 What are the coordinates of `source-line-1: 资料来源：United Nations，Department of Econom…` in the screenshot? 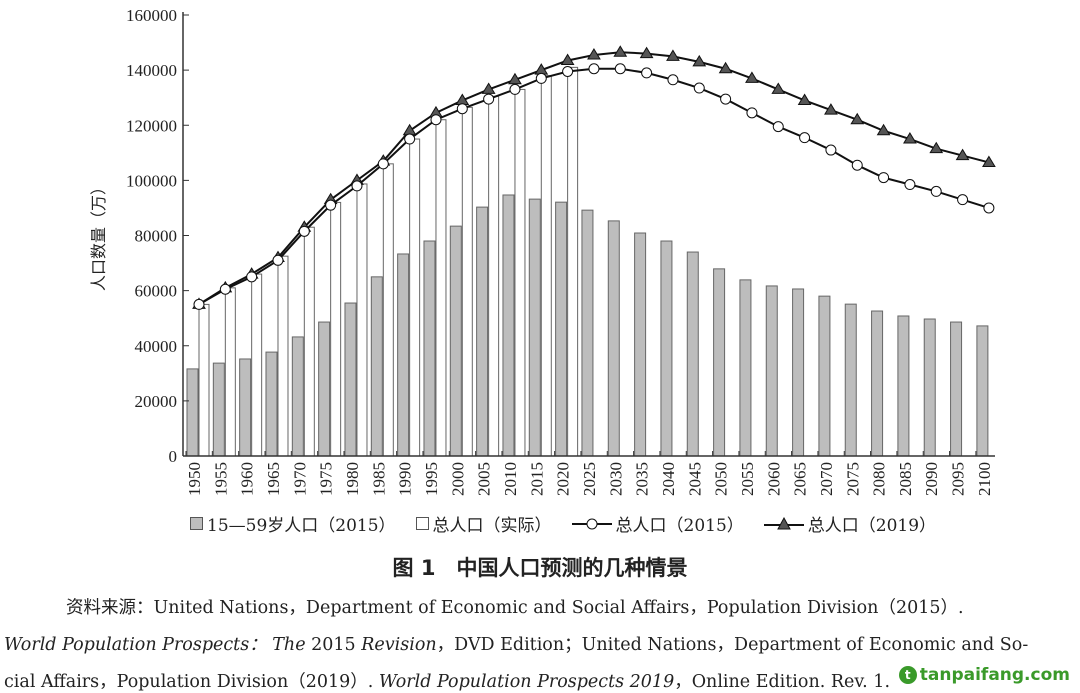 It's located at (515, 608).